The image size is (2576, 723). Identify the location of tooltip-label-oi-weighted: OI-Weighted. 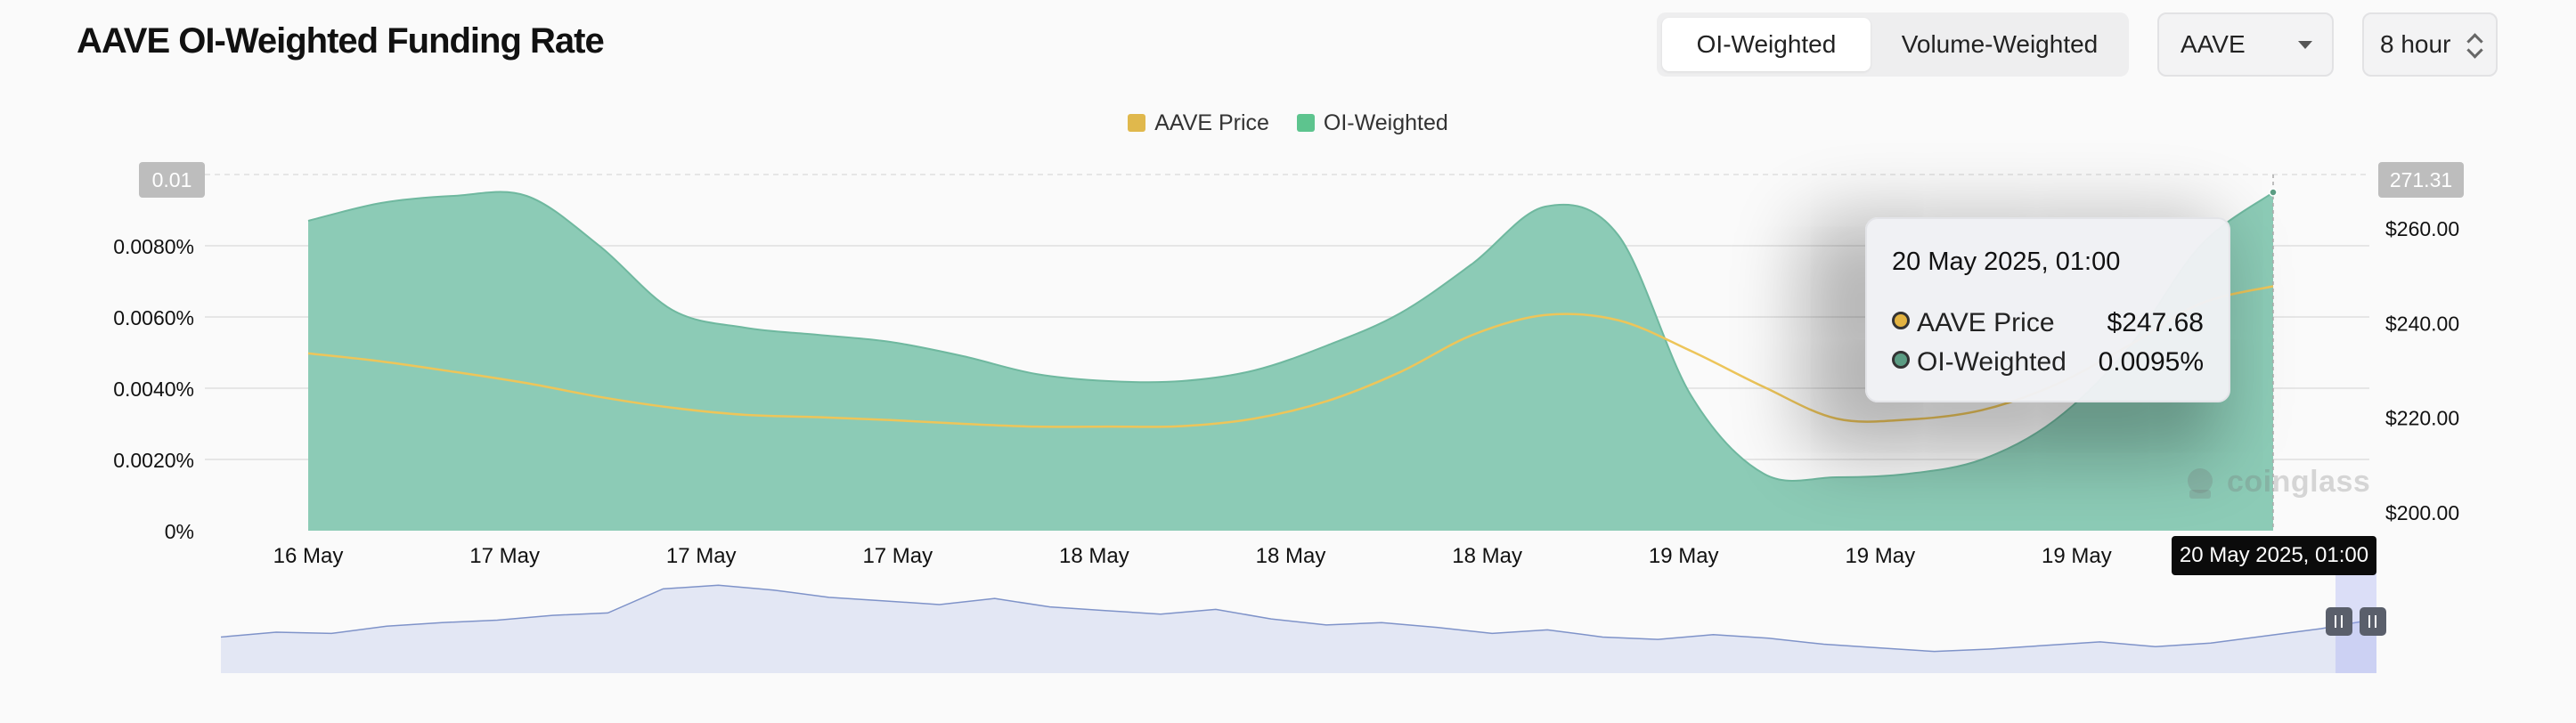
(1992, 362).